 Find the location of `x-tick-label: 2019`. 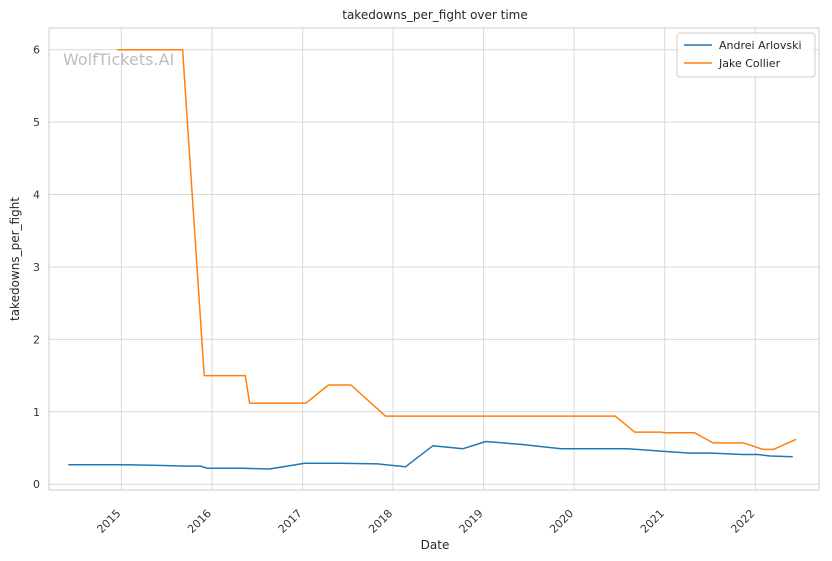

x-tick-label: 2019 is located at coordinates (471, 521).